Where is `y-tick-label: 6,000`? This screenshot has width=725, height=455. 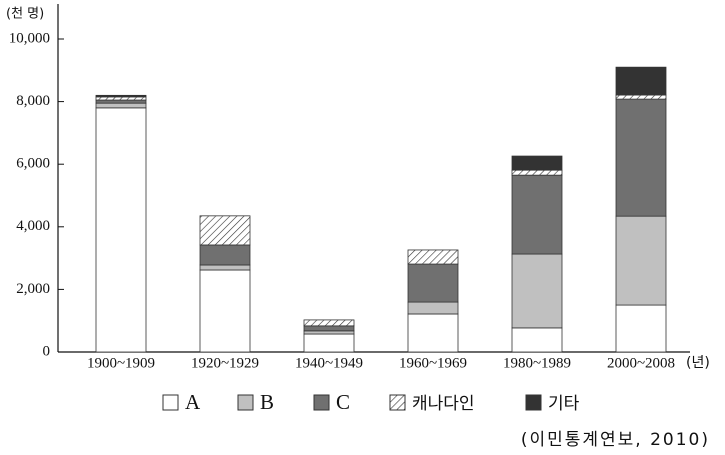 y-tick-label: 6,000 is located at coordinates (33, 164).